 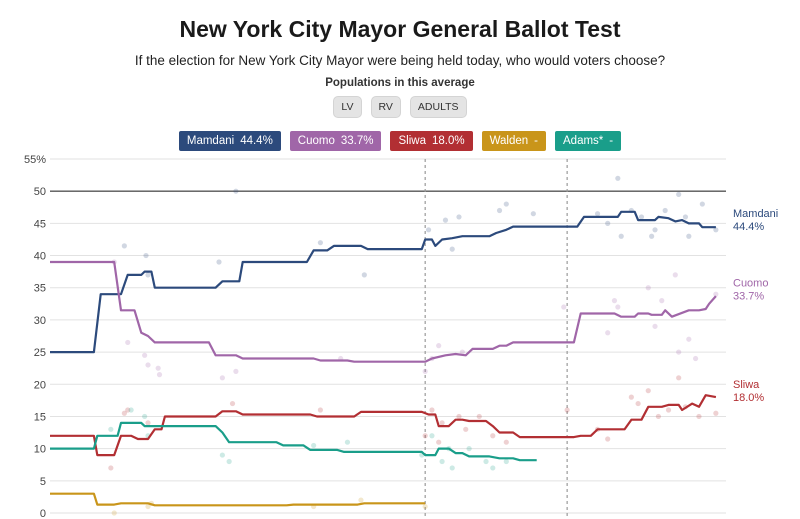 I want to click on trend-line-adams, so click(x=293, y=441).